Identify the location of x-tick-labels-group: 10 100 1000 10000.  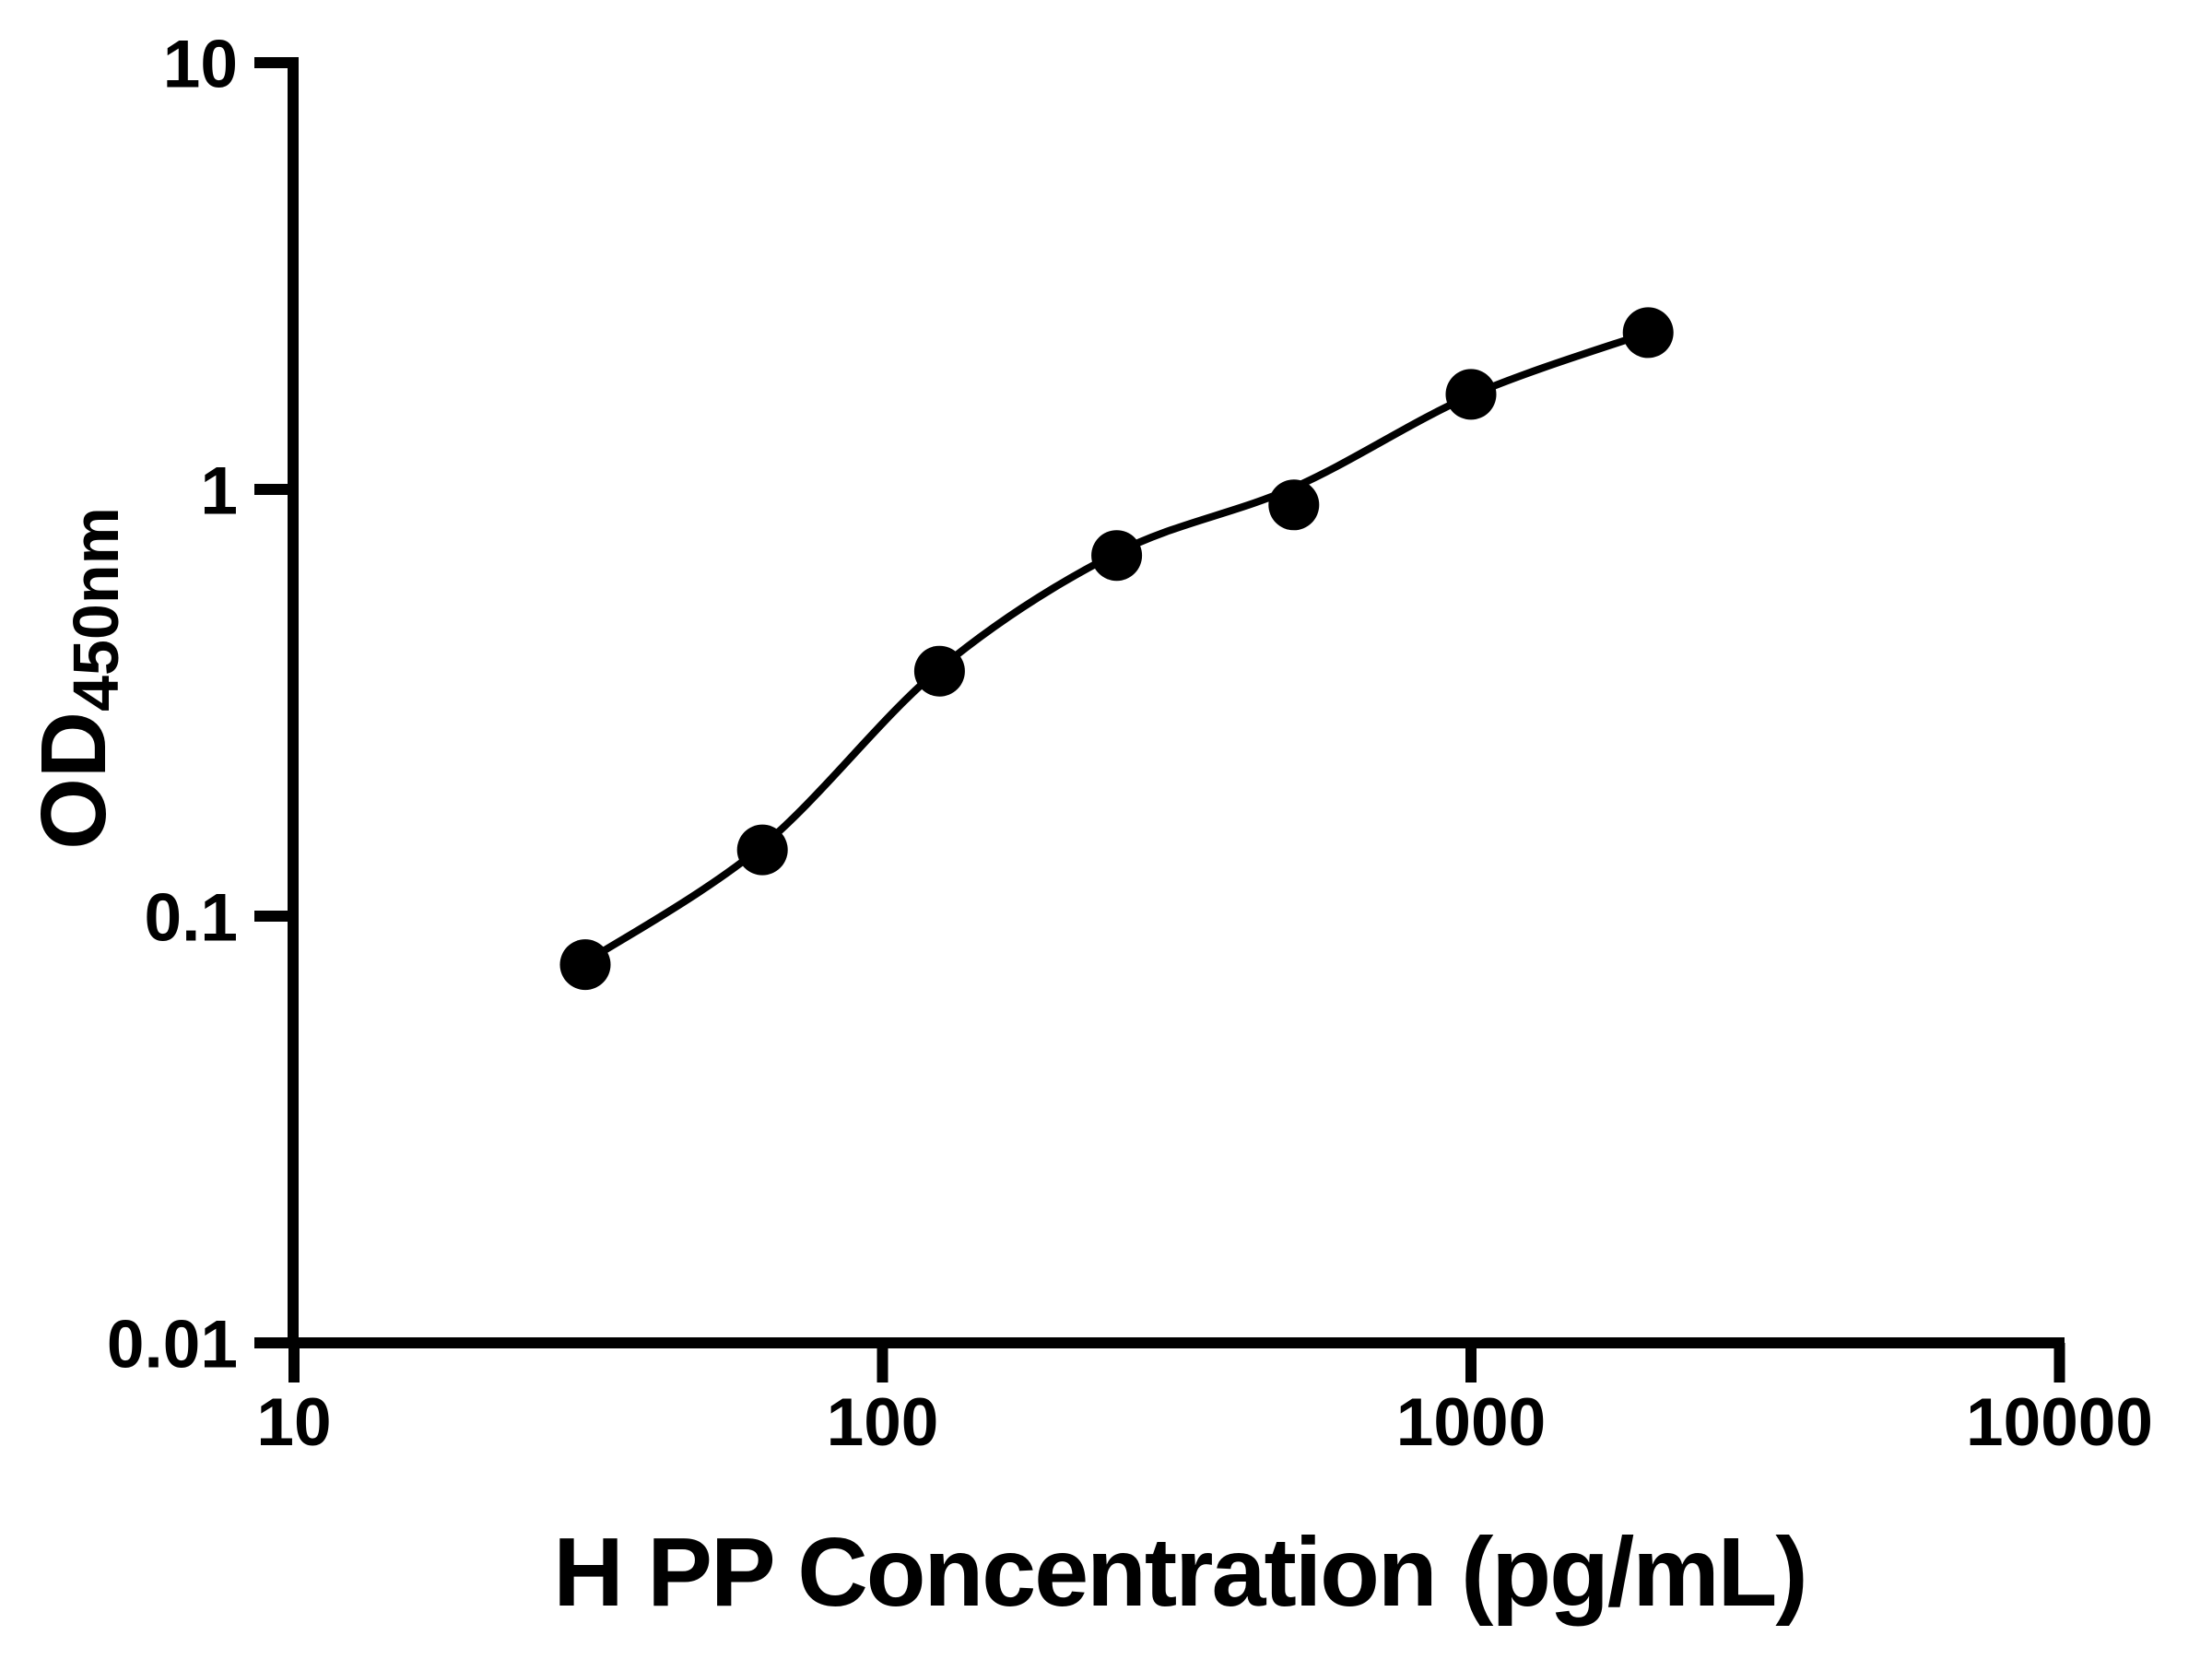
(1204, 1422).